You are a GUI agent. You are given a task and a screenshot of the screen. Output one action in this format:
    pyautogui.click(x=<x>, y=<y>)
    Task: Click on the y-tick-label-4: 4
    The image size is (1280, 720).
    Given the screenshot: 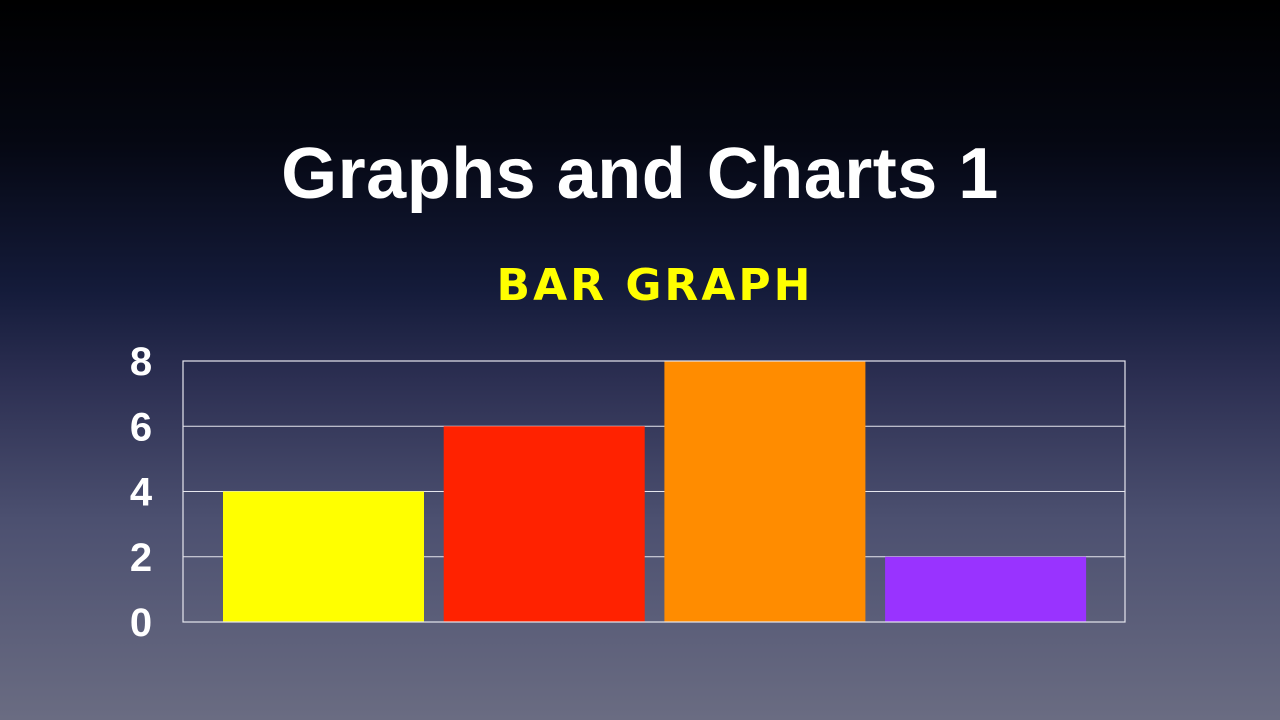 What is the action you would take?
    pyautogui.click(x=141, y=493)
    